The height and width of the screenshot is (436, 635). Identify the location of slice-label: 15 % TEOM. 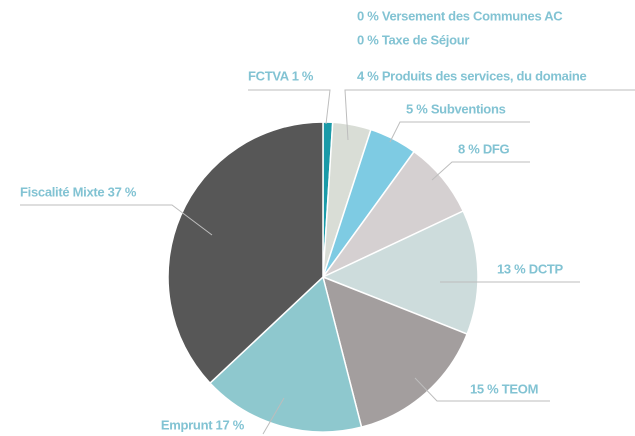
(504, 388).